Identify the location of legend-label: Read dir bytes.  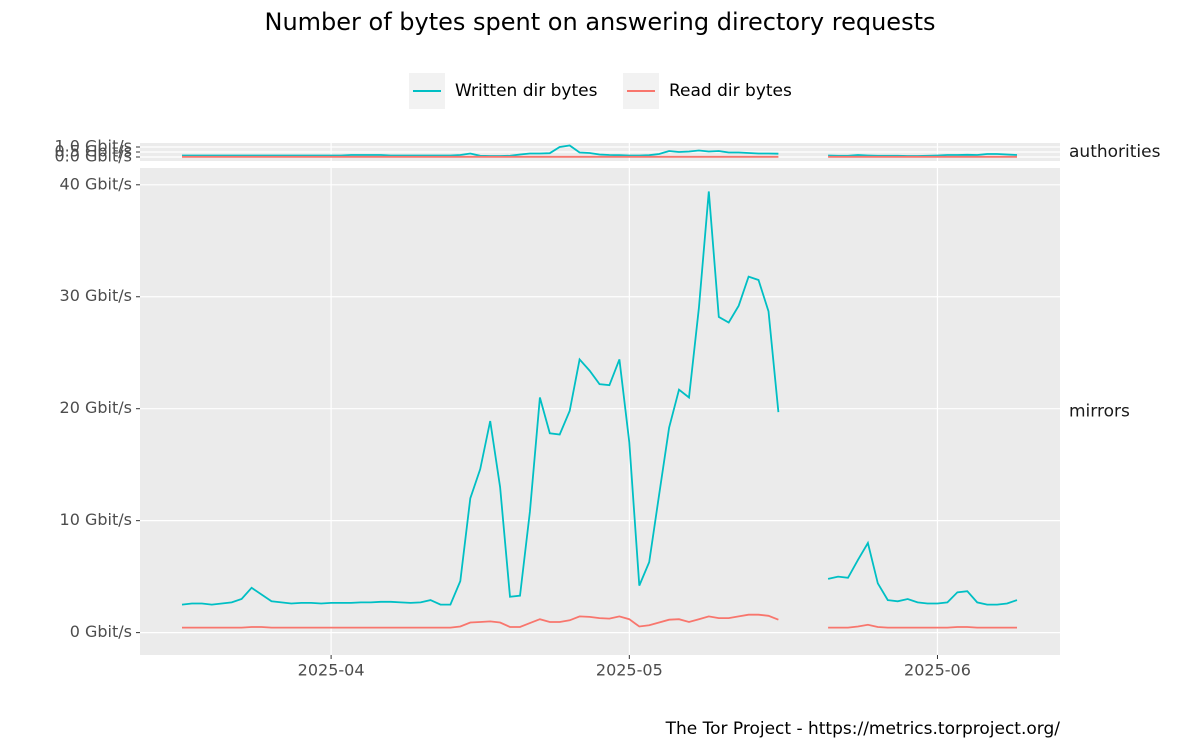
(730, 91).